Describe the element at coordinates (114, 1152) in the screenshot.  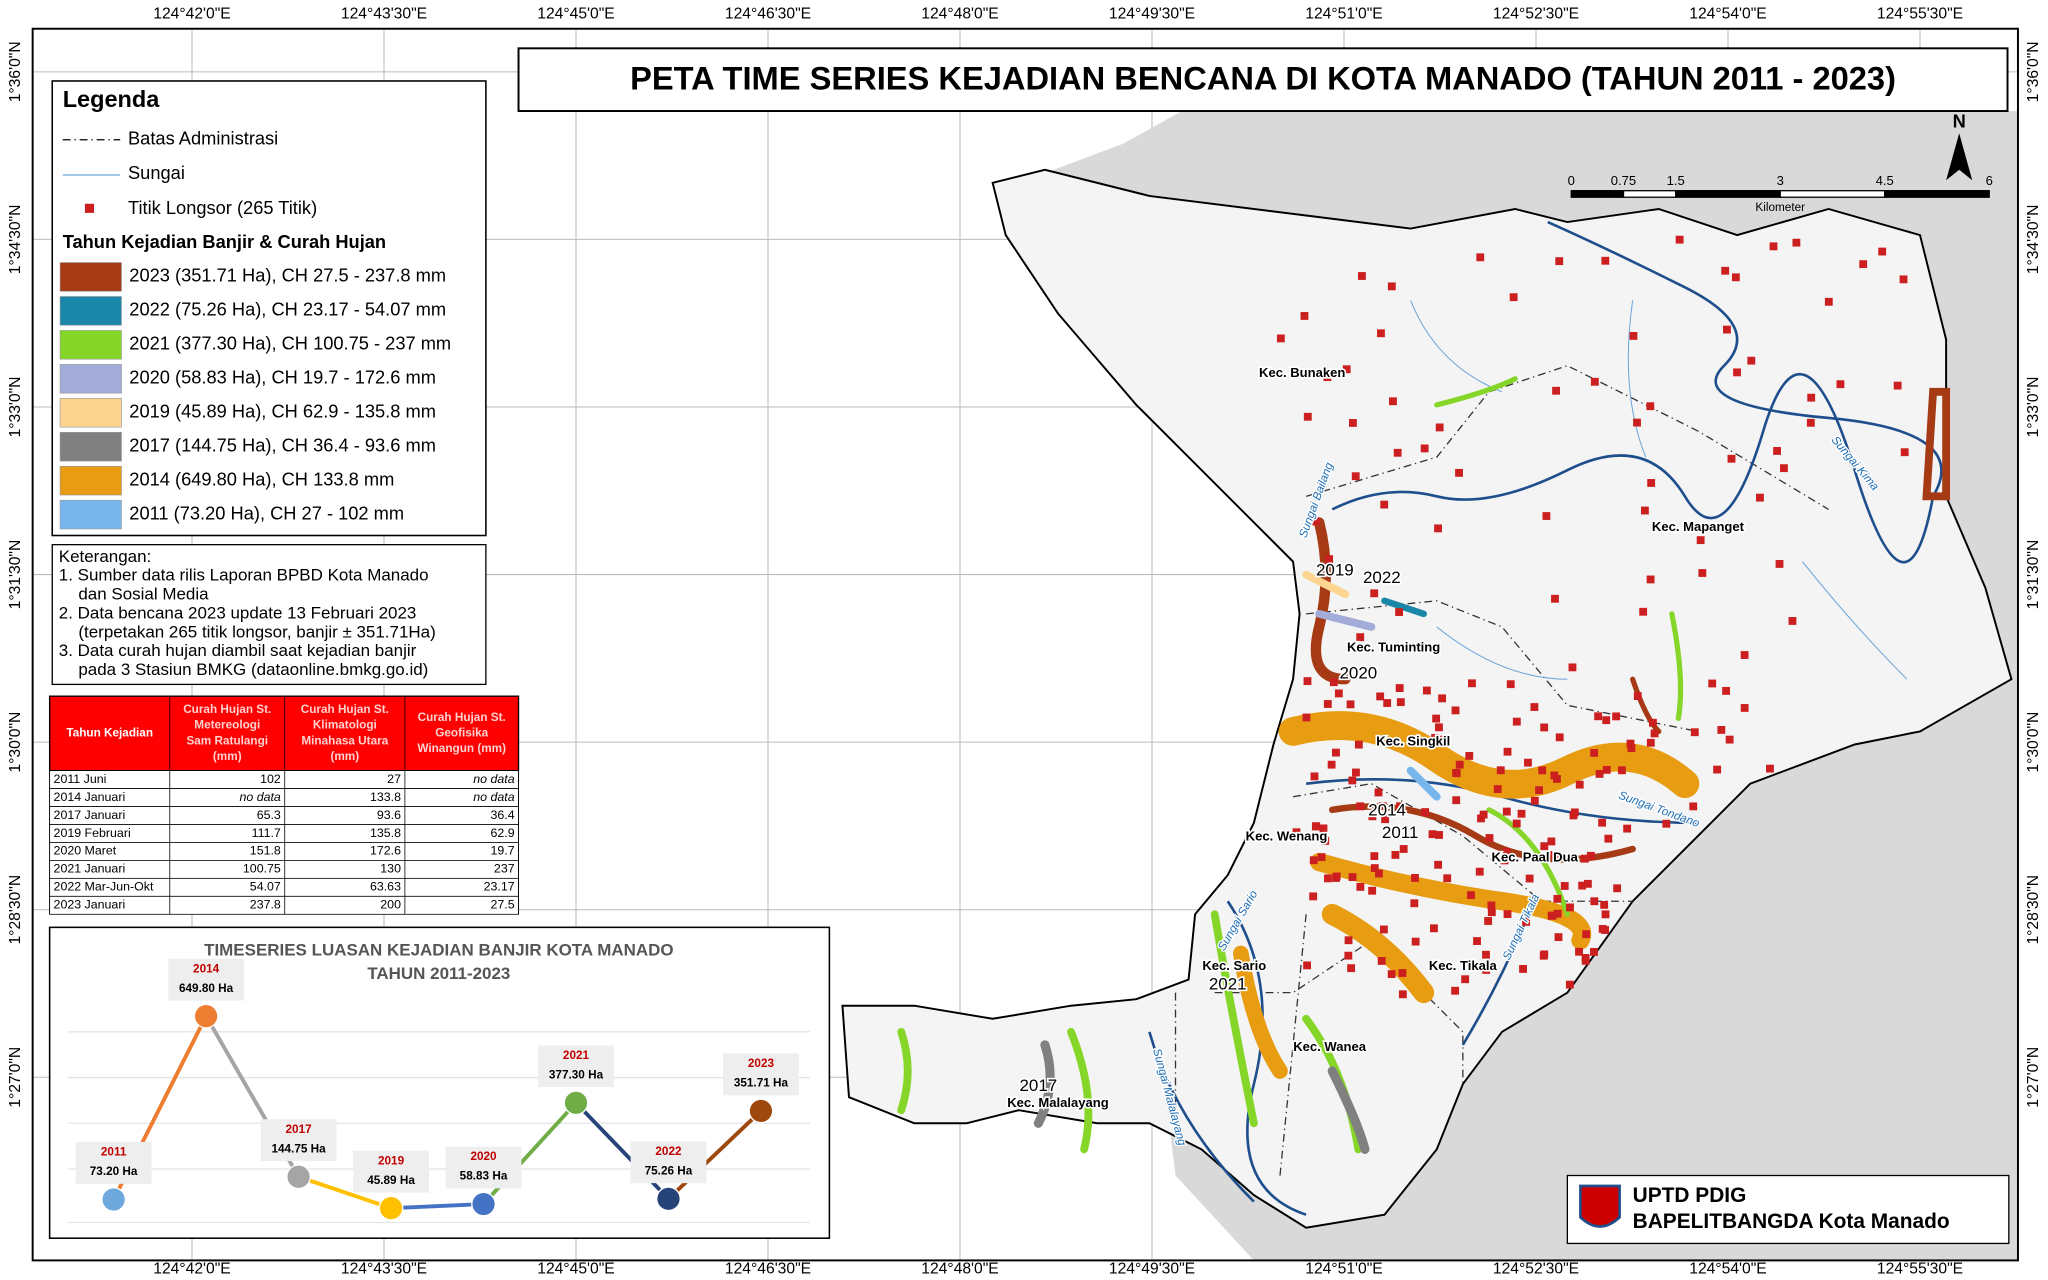
I see `chart-category-label: 2011` at that location.